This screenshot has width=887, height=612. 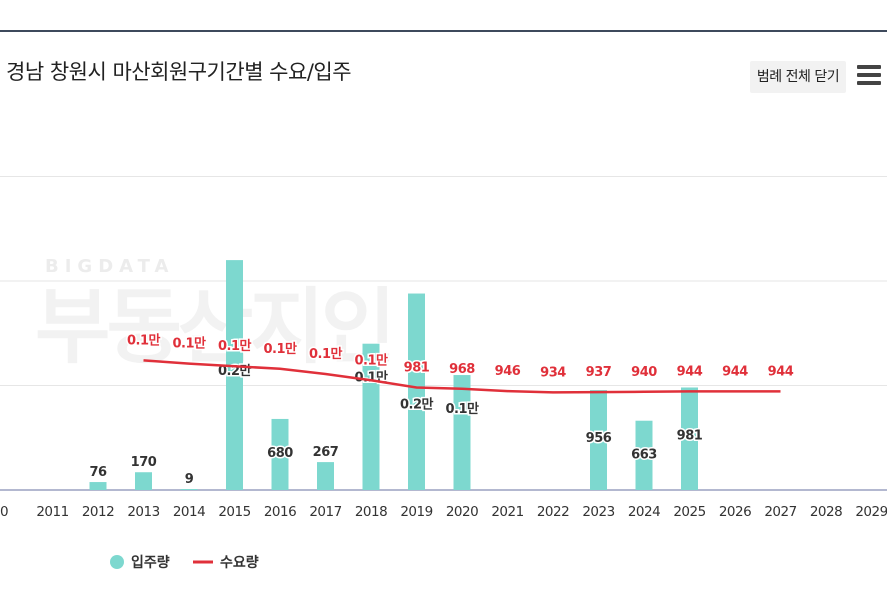 What do you see at coordinates (780, 512) in the screenshot?
I see `x-tick-label: 2027` at bounding box center [780, 512].